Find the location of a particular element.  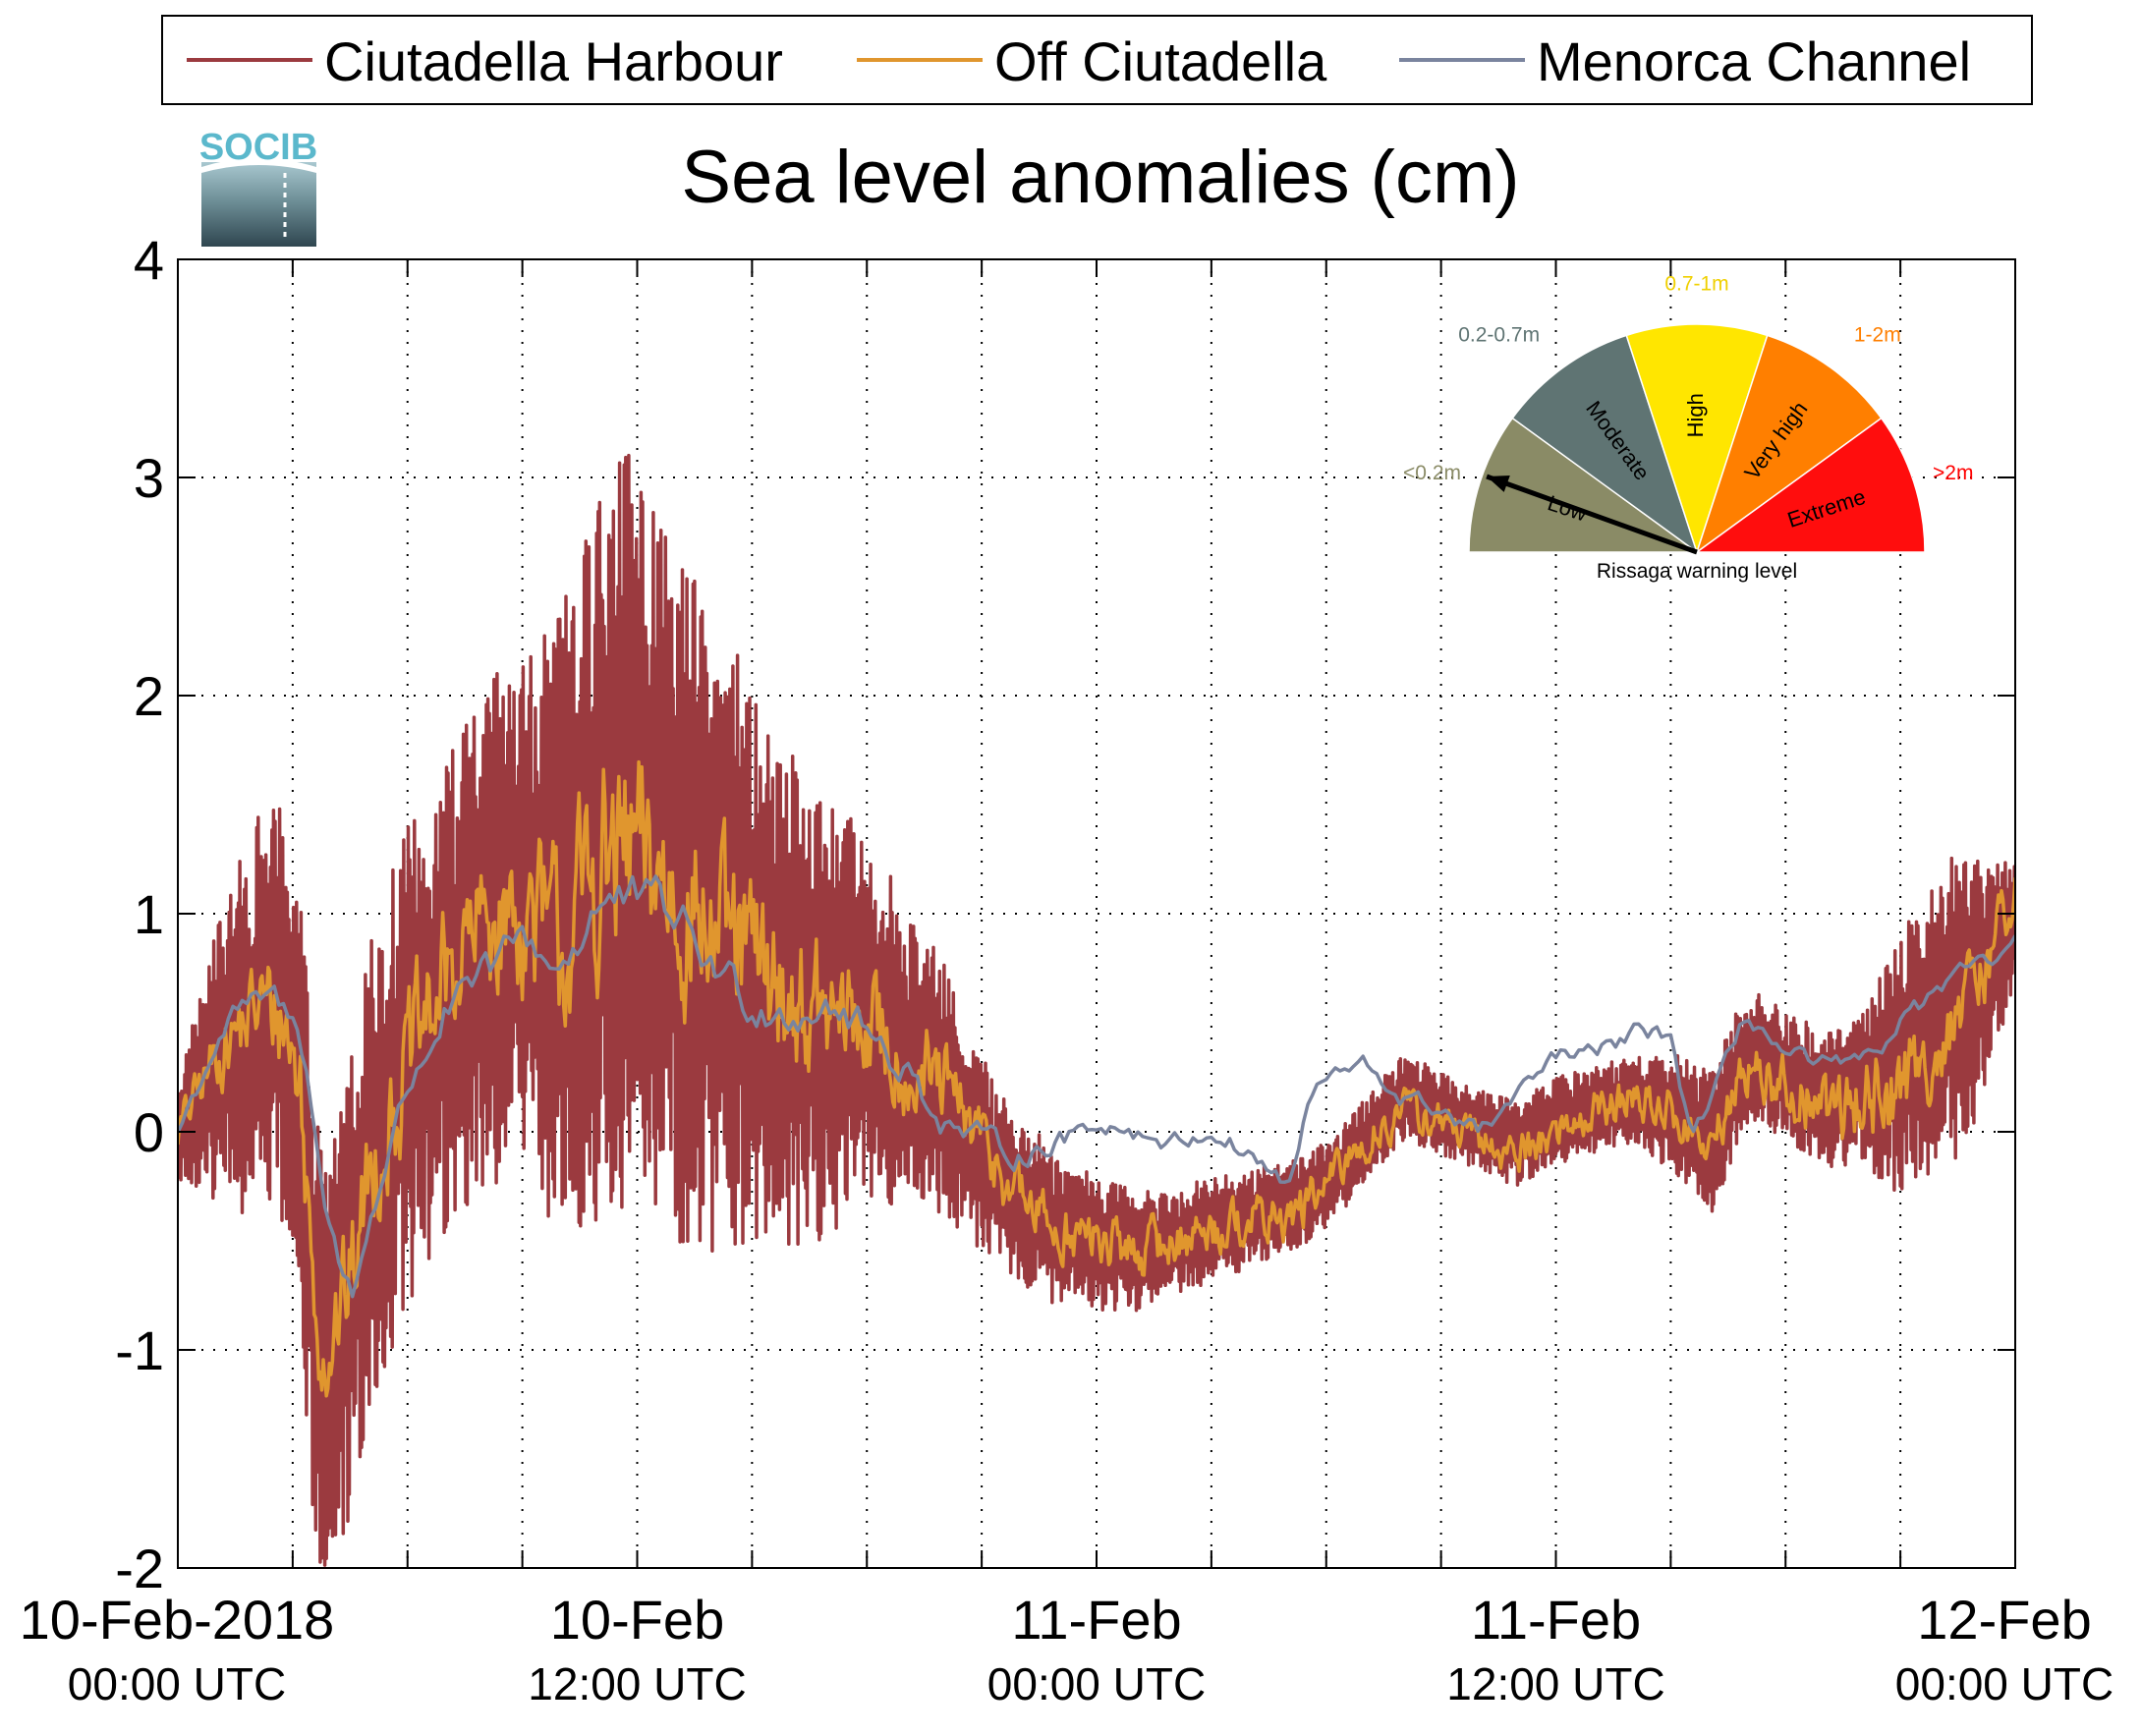

gauge-needle-head is located at coordinates (1498, 484).